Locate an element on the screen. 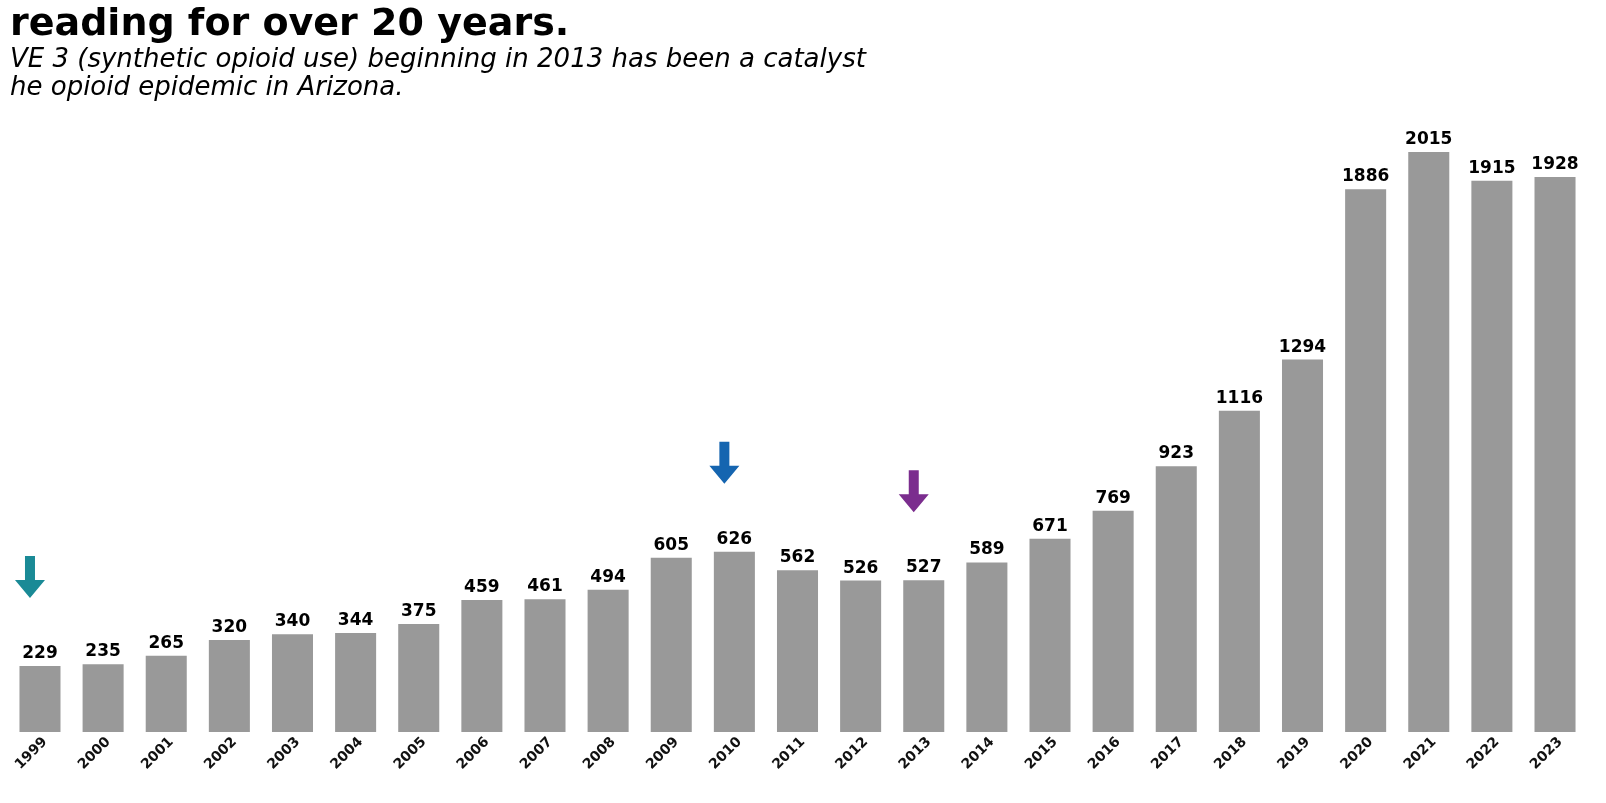  data-label: 671 is located at coordinates (1050, 524).